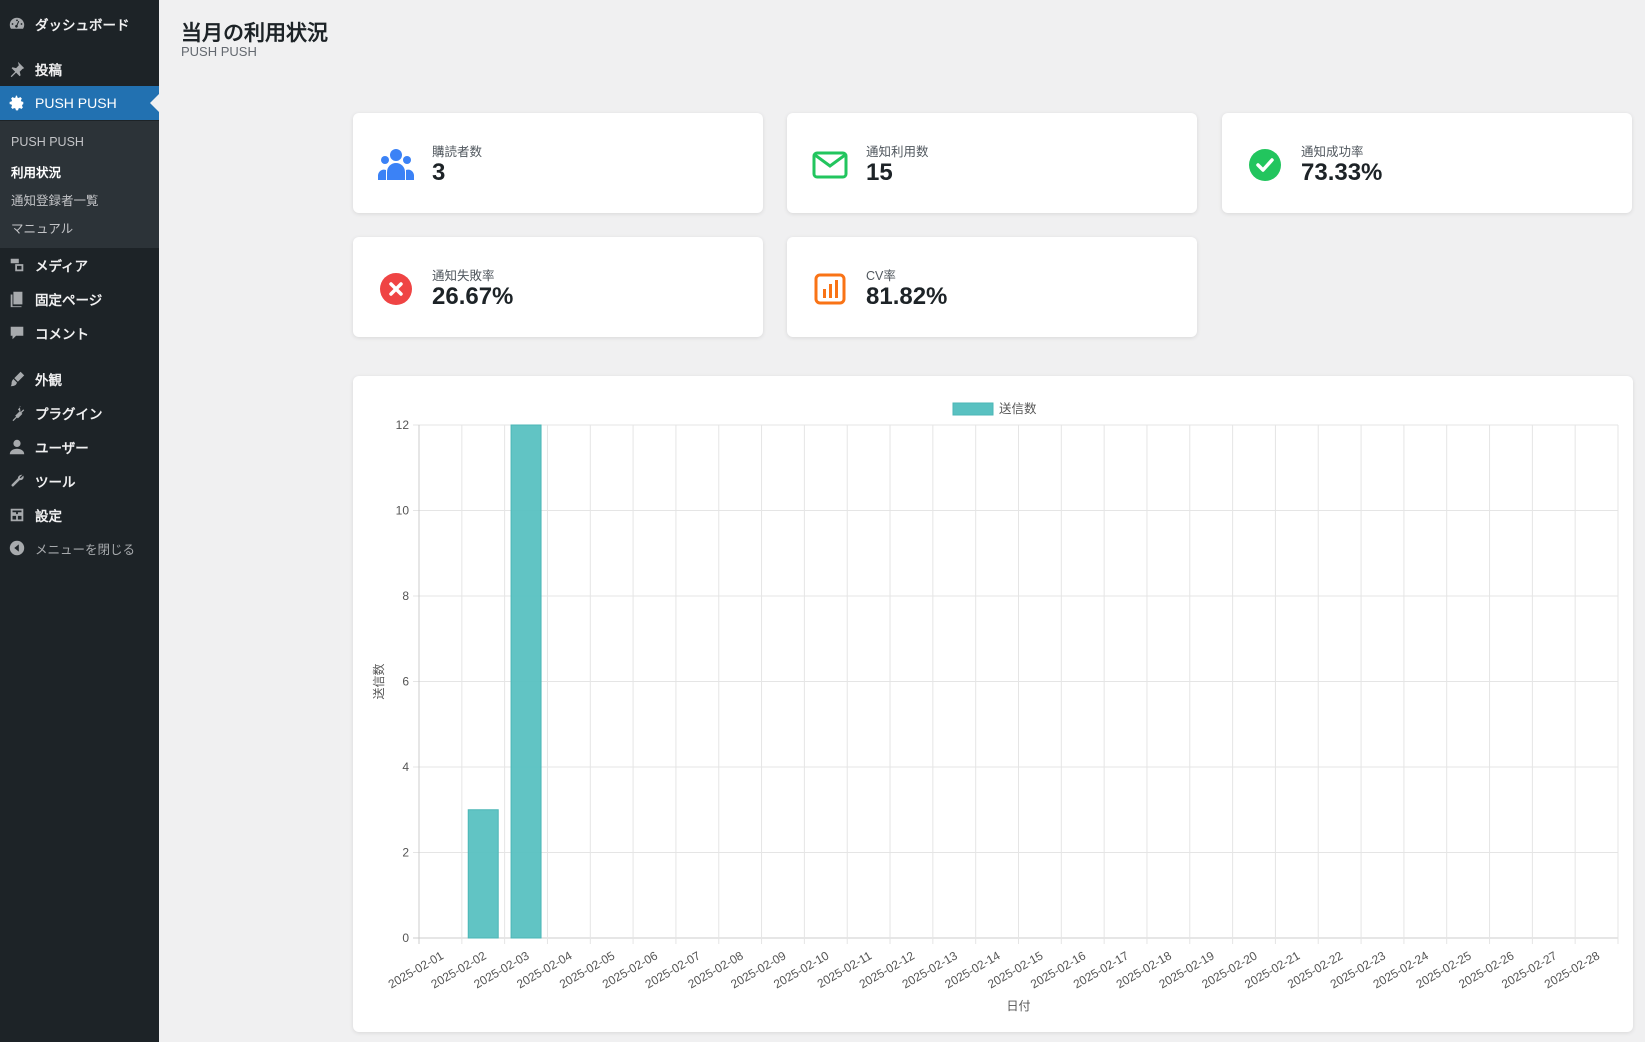 This screenshot has height=1042, width=1645. What do you see at coordinates (79, 379) in the screenshot?
I see `menu-item-appearance: 外観` at bounding box center [79, 379].